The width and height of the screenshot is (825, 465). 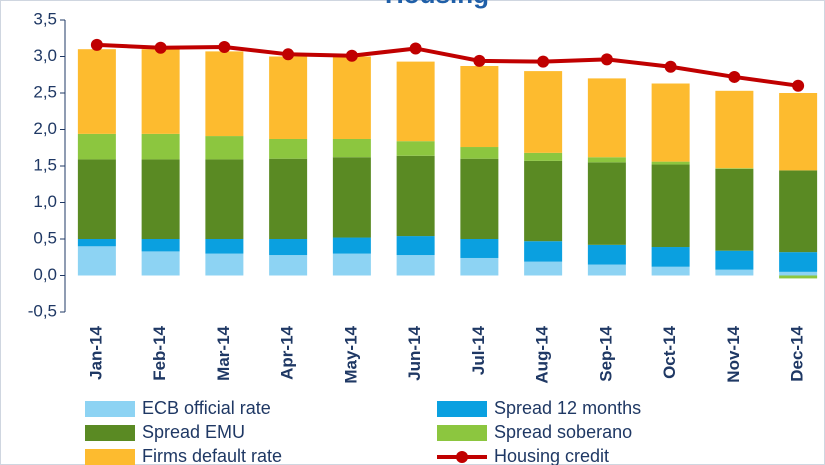 What do you see at coordinates (542, 354) in the screenshot?
I see `x-tick-label: Aug-14` at bounding box center [542, 354].